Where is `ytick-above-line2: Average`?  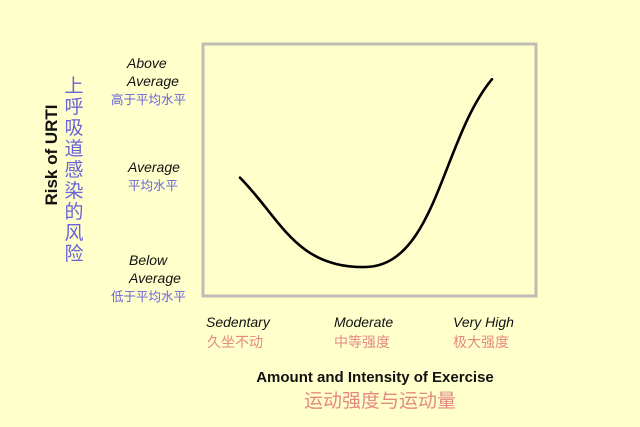 ytick-above-line2: Average is located at coordinates (152, 81).